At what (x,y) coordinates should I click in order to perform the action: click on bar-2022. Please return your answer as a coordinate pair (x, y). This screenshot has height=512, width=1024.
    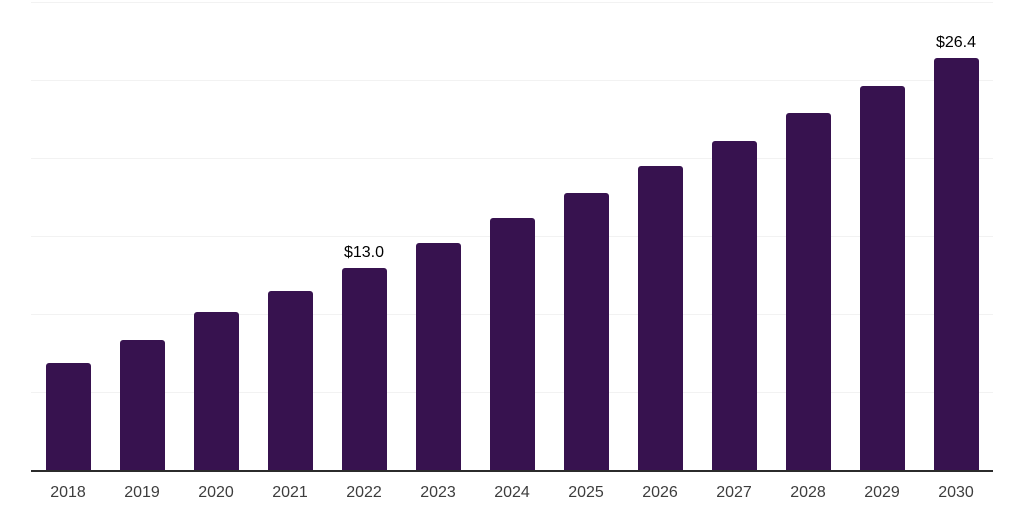
    Looking at the image, I should click on (364, 369).